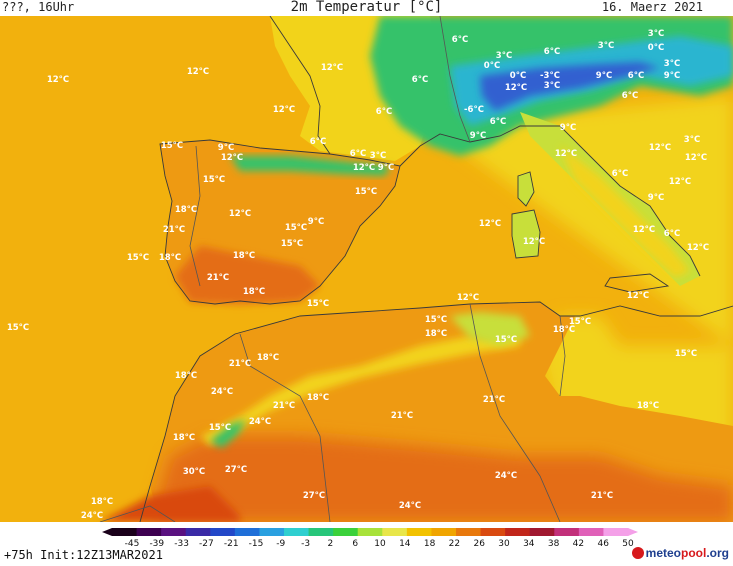 This screenshot has height=566, width=733. Describe the element at coordinates (280, 542) in the screenshot. I see `legend-tick-label: -9` at that location.